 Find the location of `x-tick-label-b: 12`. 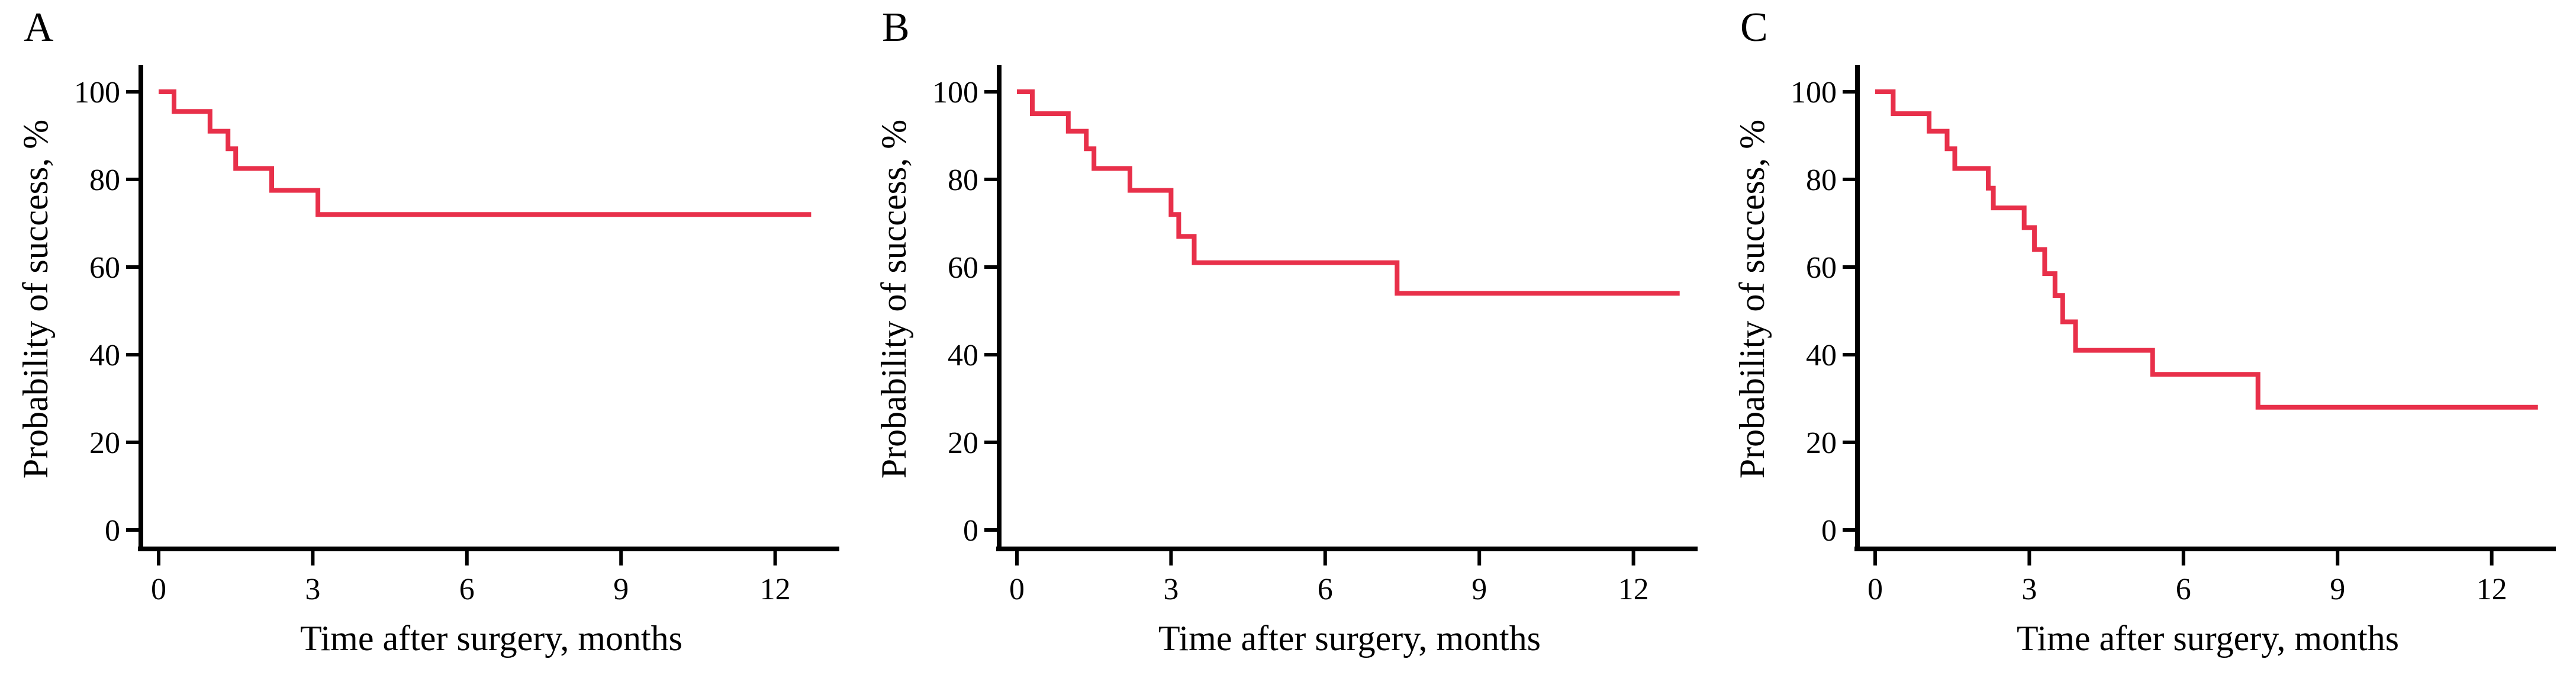

x-tick-label-b: 12 is located at coordinates (1633, 589).